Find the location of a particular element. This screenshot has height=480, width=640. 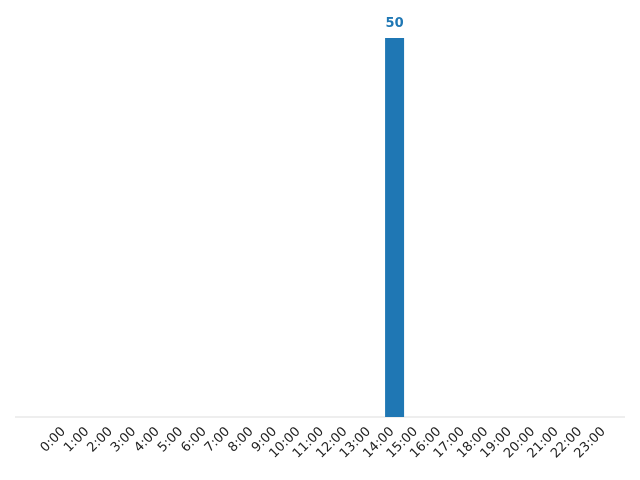

data-label-14:00: 50 is located at coordinates (395, 23).